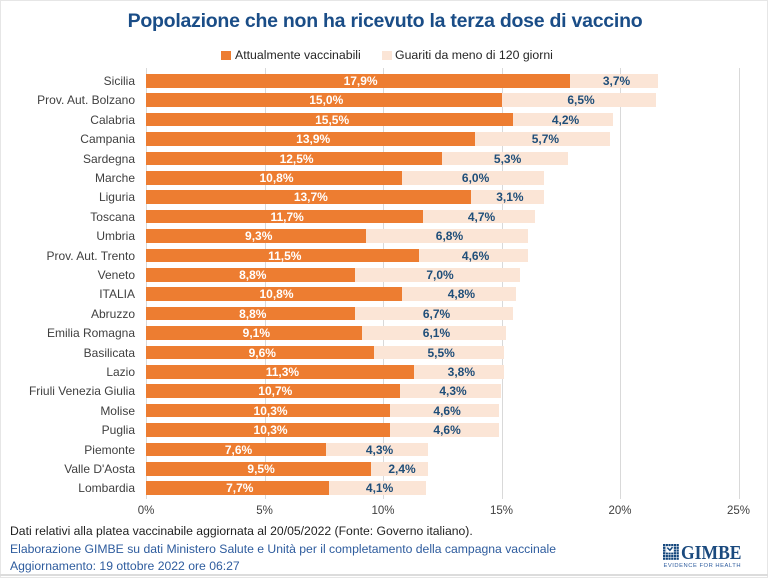 Image resolution: width=768 pixels, height=578 pixels. What do you see at coordinates (702, 566) in the screenshot?
I see `svg-text: EVIDENCE FOR HEALTH` at bounding box center [702, 566].